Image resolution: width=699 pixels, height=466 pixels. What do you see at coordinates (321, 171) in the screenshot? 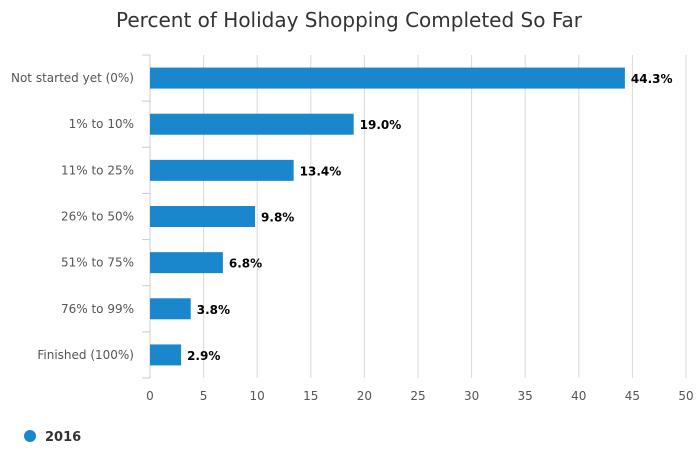
I see `data-label-2: 13.4%` at bounding box center [321, 171].